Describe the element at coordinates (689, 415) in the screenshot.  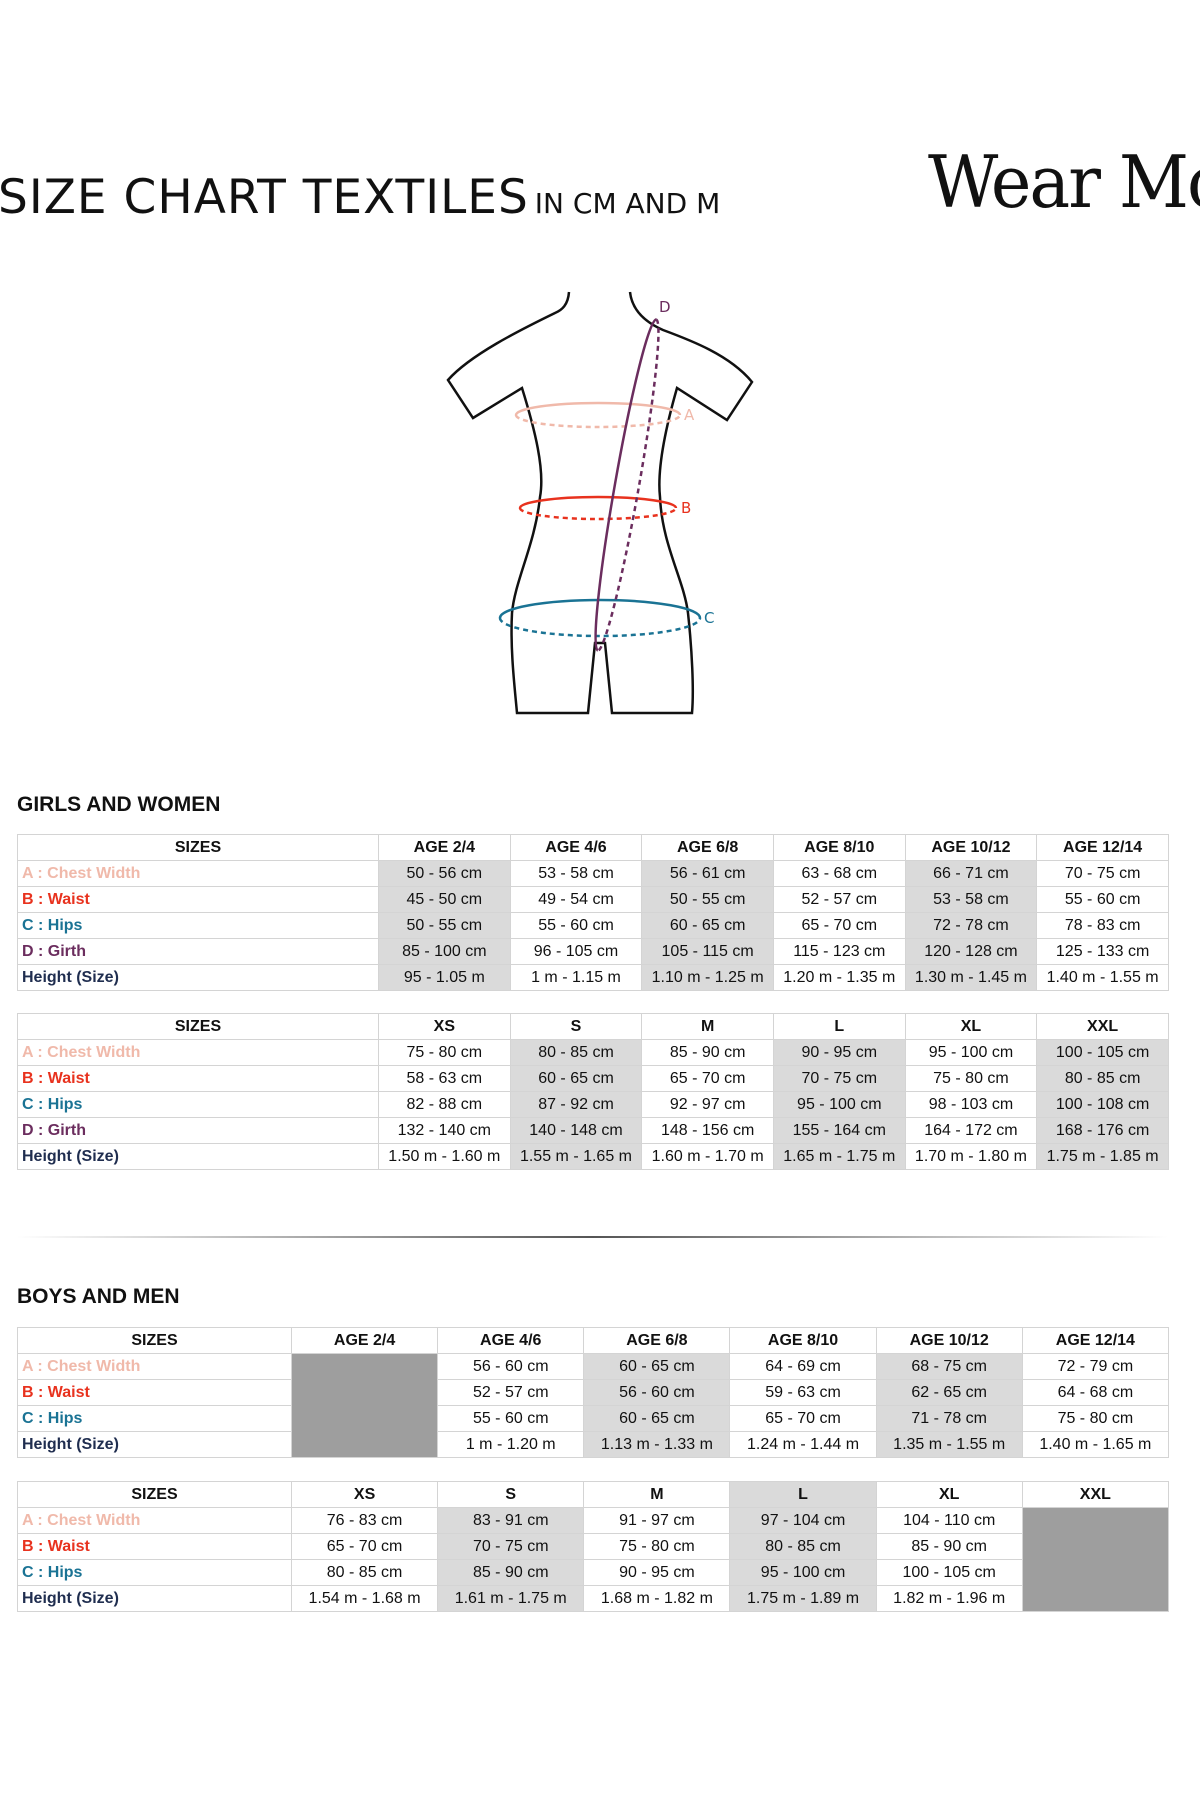
I see `label-a: A` at that location.